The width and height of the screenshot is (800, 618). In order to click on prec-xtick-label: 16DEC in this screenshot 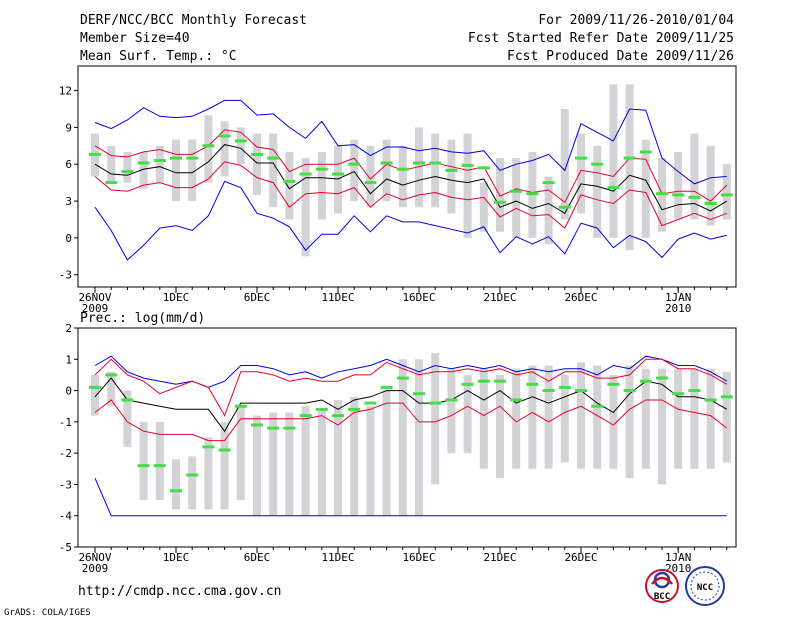, I will do `click(418, 557)`.